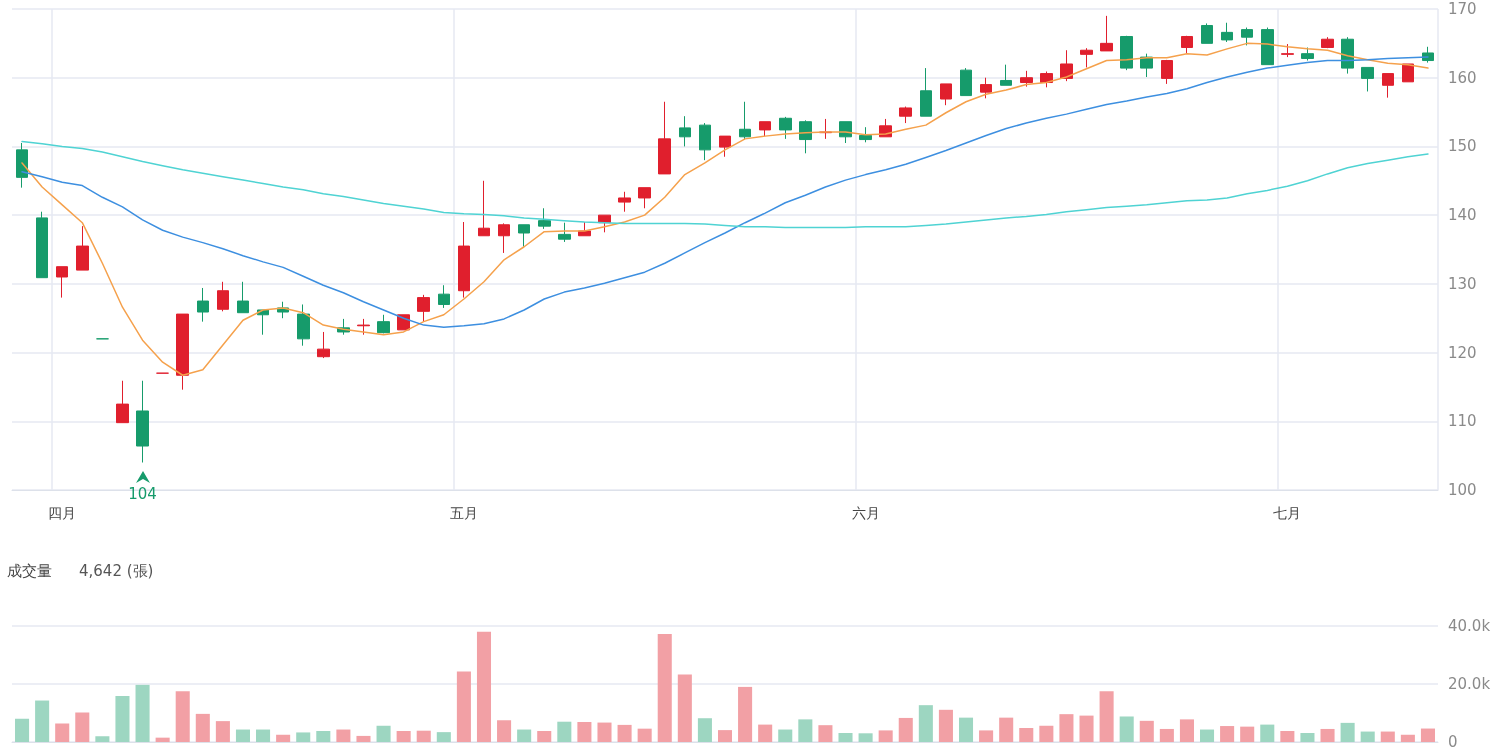  I want to click on y-tick-label: 120, so click(1462, 352).